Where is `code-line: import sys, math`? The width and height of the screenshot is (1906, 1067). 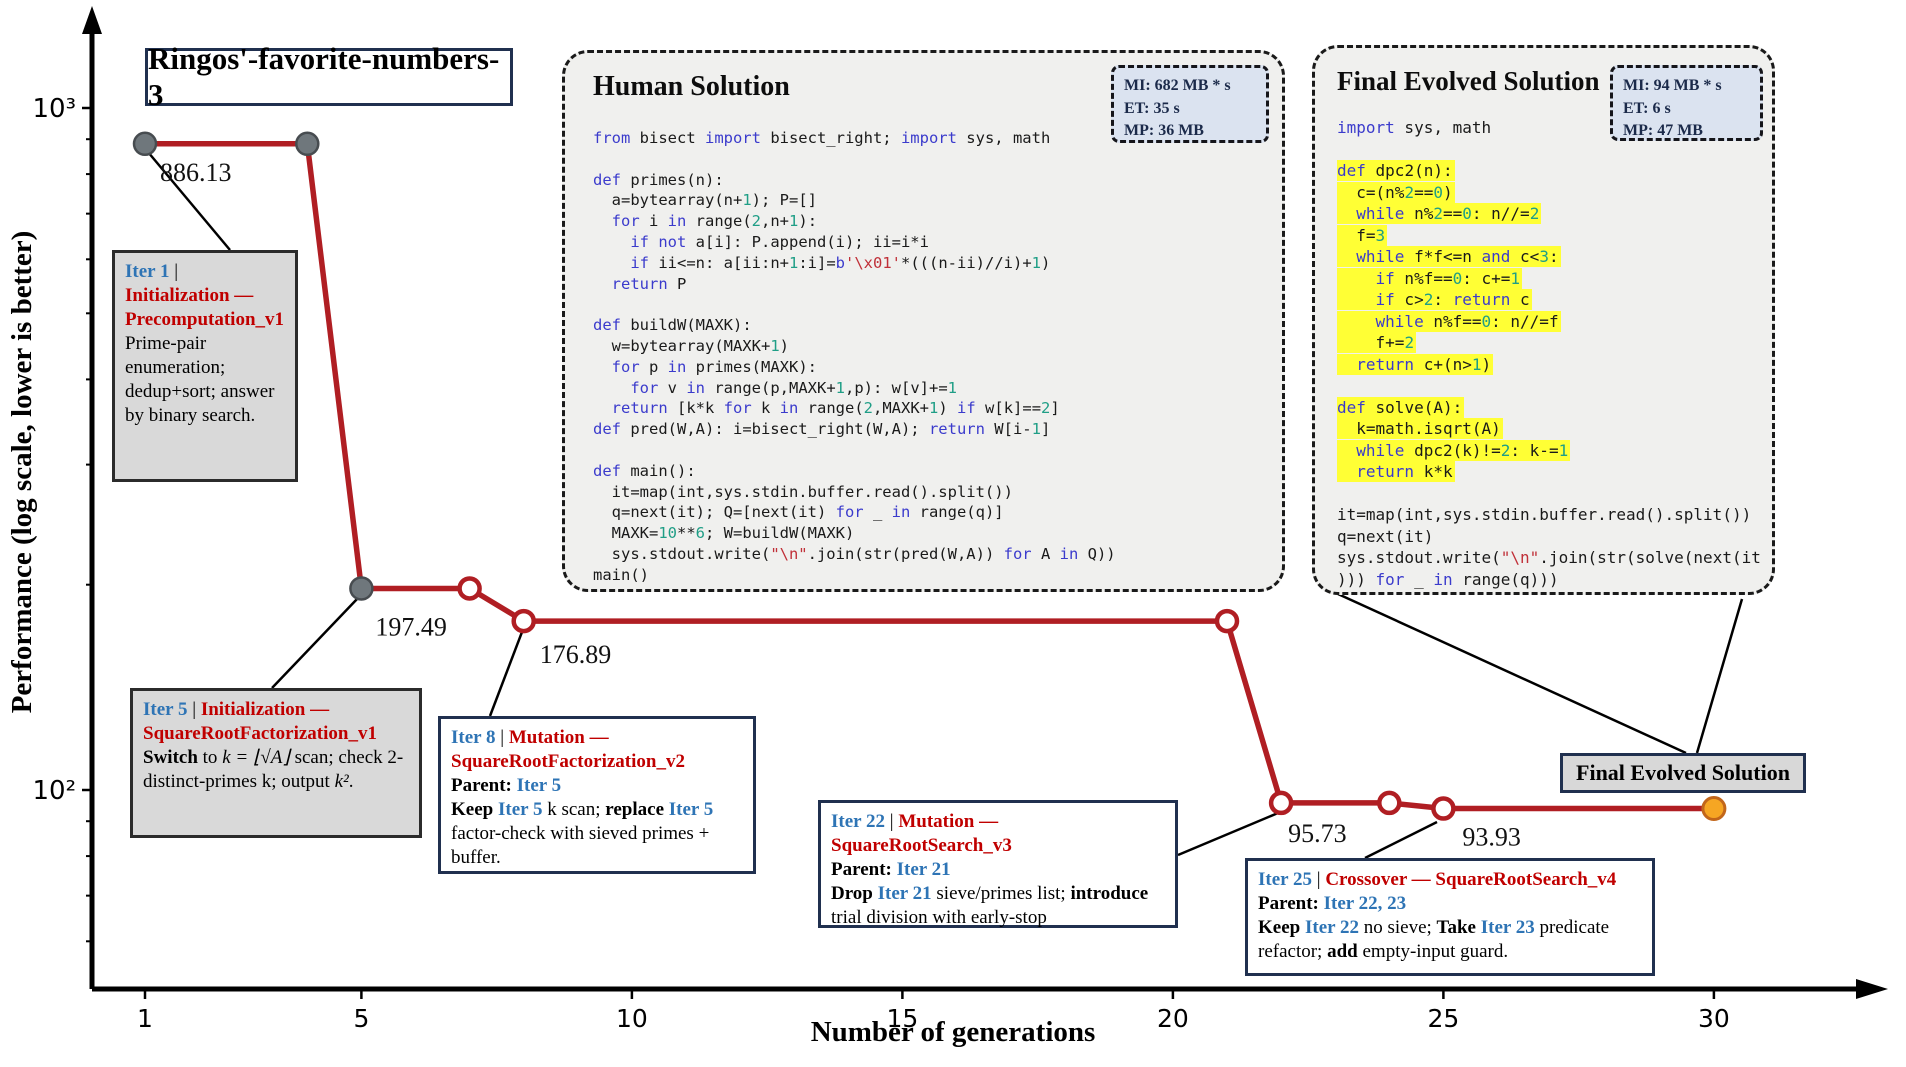
code-line: import sys, math is located at coordinates (1414, 127).